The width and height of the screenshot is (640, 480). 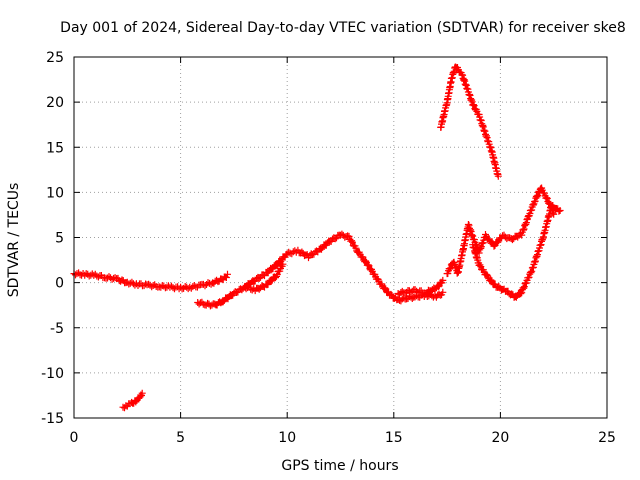 I want to click on y-tick-label: -5, so click(x=57, y=329).